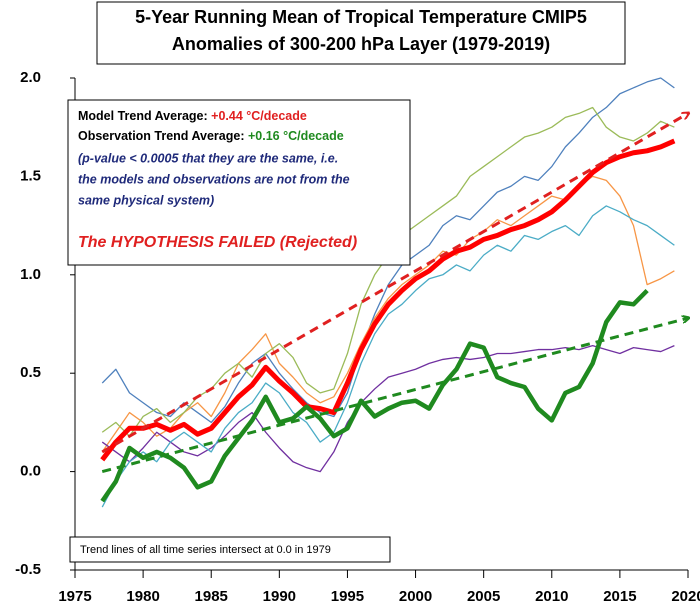 This screenshot has width=700, height=616. Describe the element at coordinates (415, 596) in the screenshot. I see `x-tick-label: 2000` at that location.